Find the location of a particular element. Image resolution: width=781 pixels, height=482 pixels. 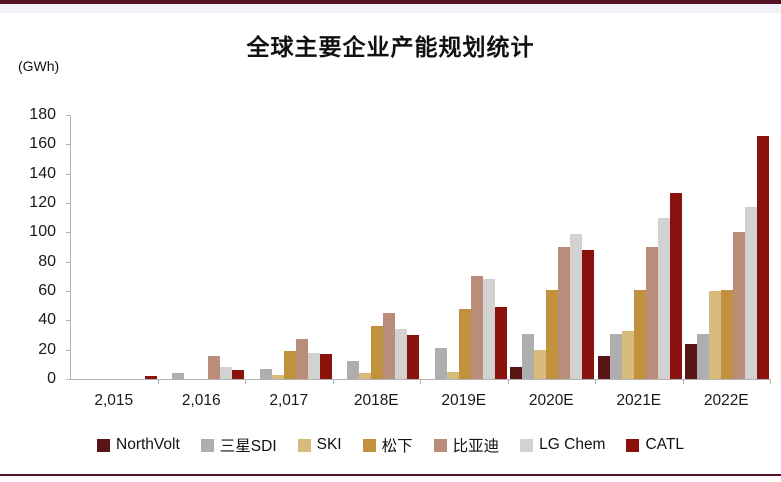

x-axis-label-2,016: 2,016 is located at coordinates (201, 400).